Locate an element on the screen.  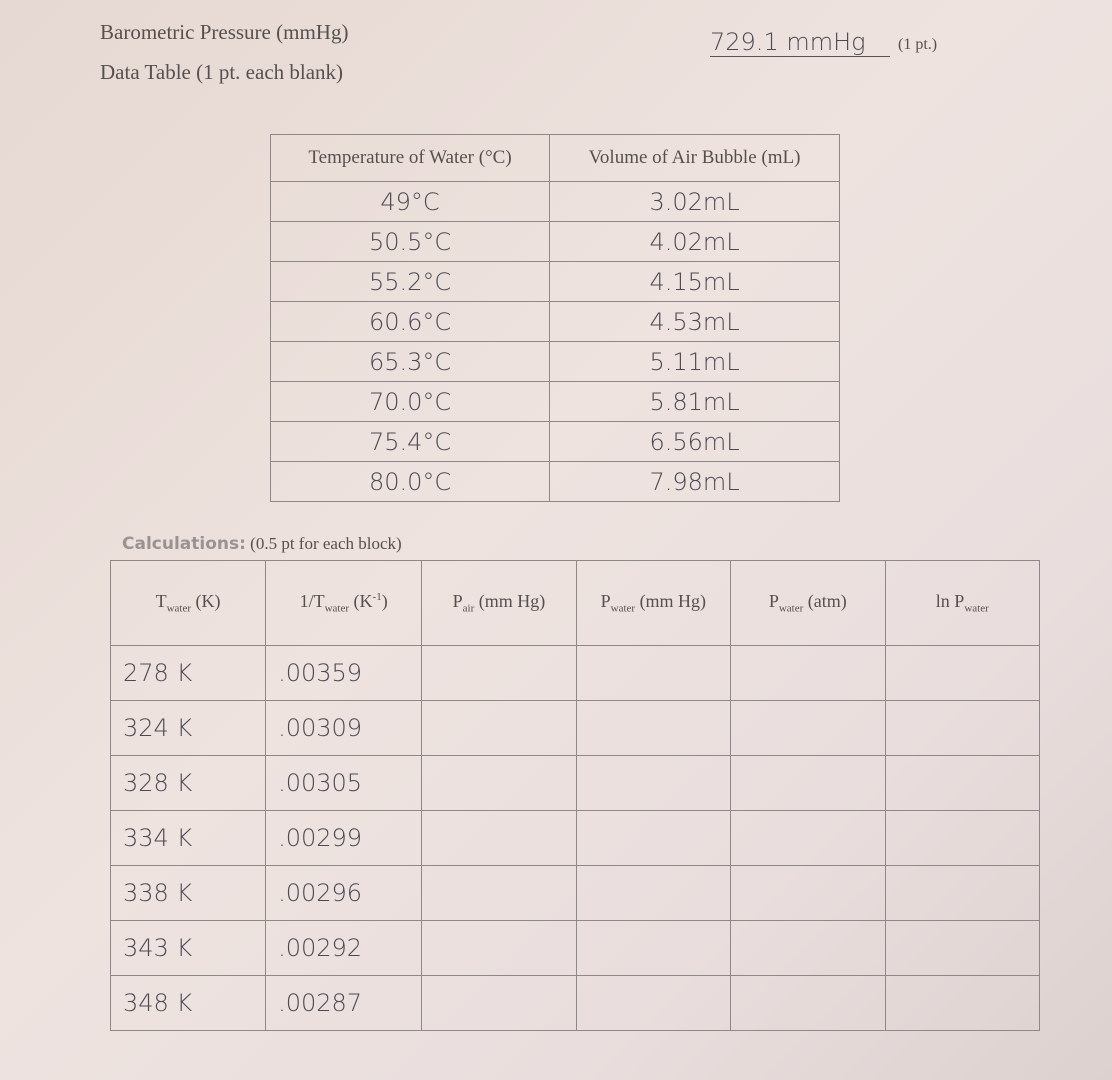
calc-cell: 338 K is located at coordinates (188, 893).